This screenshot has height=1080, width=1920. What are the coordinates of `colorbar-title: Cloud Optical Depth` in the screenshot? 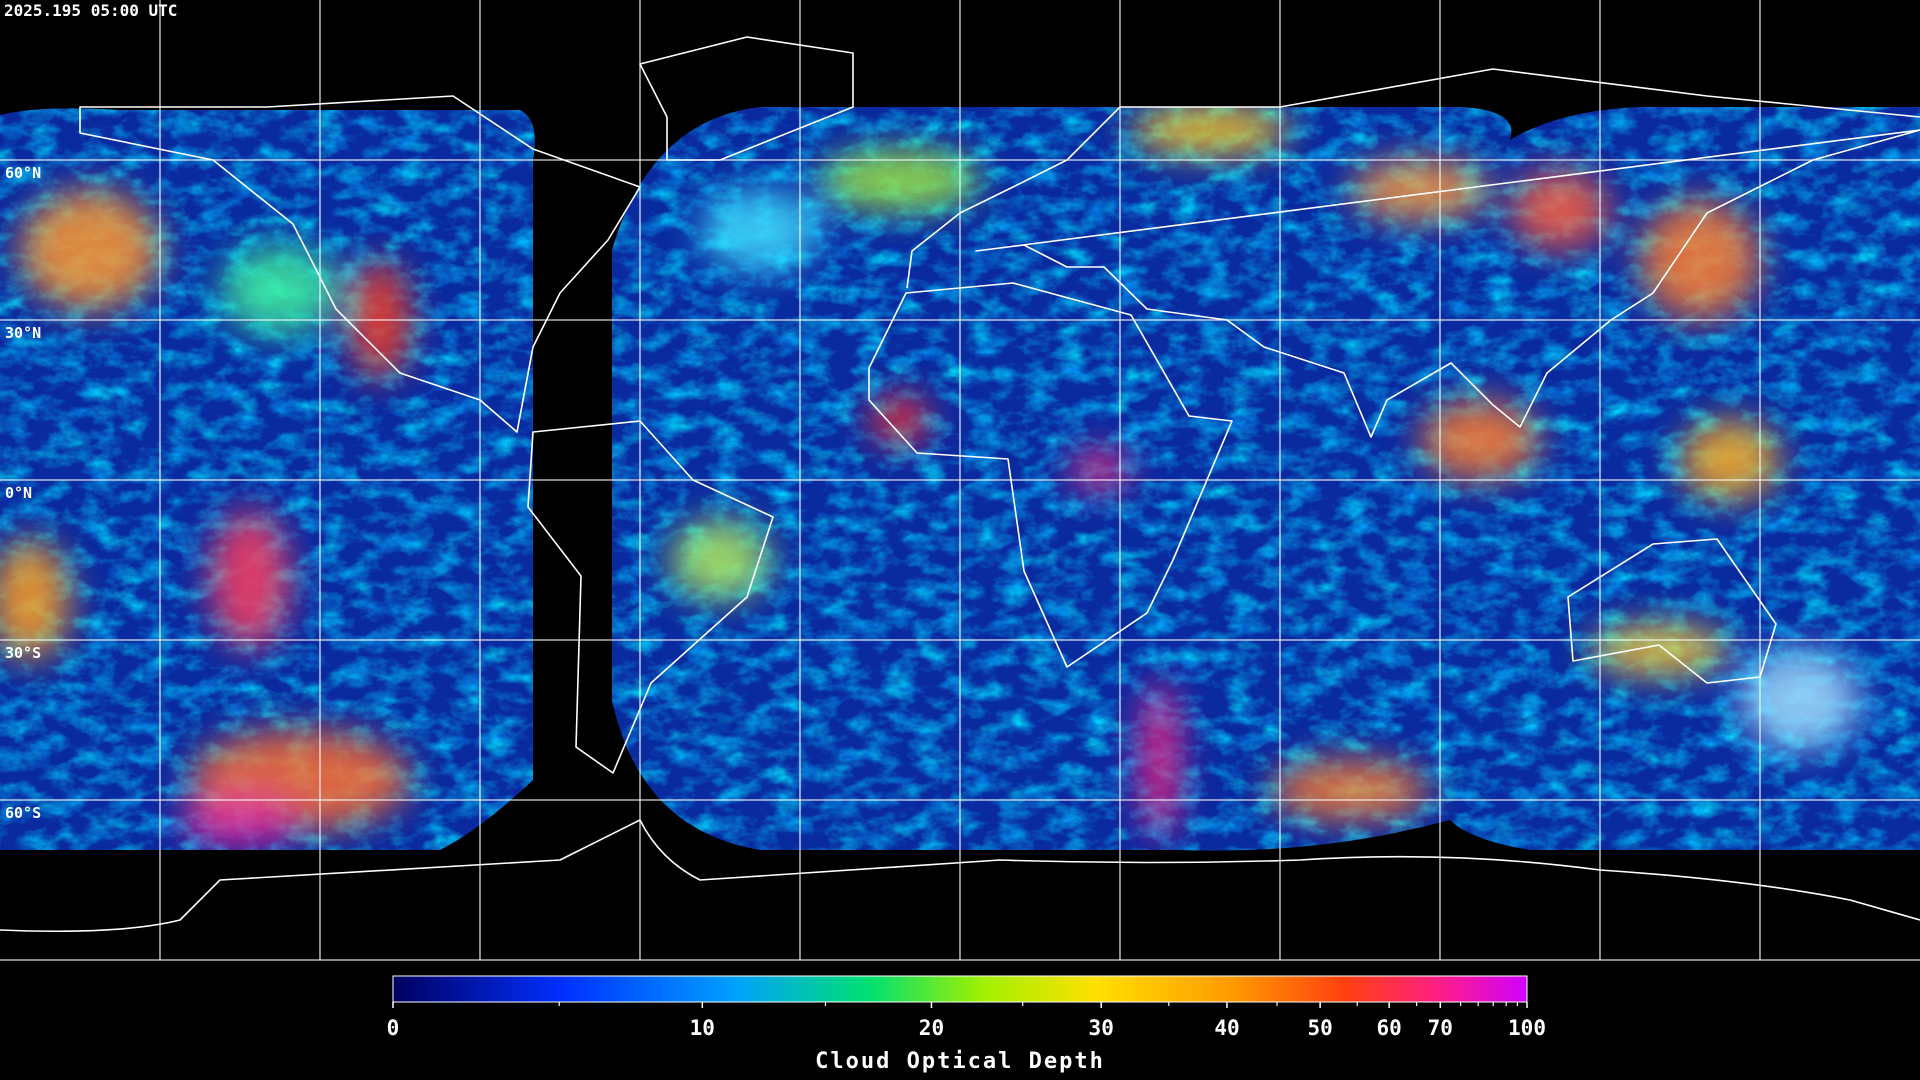 It's located at (960, 1061).